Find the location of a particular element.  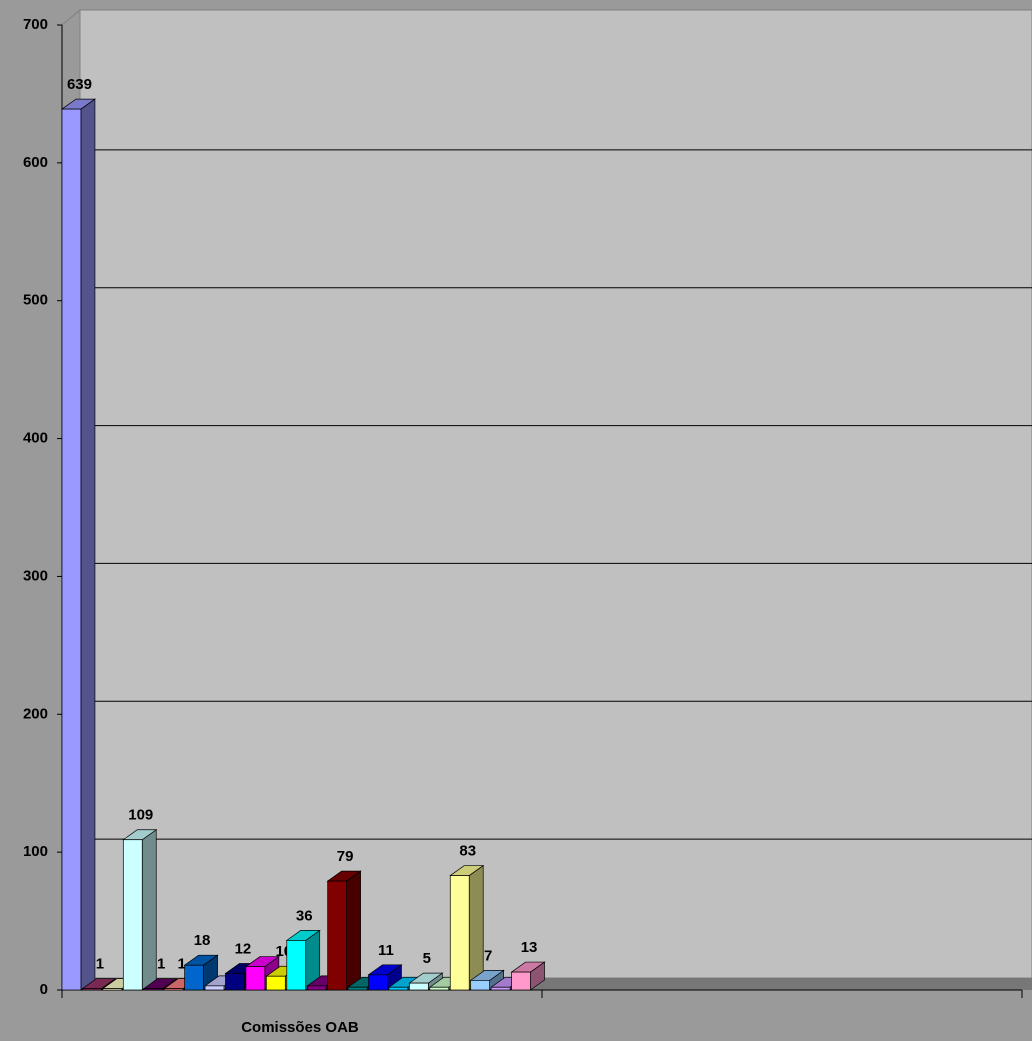

y-tick-label: 0 is located at coordinates (44, 989).